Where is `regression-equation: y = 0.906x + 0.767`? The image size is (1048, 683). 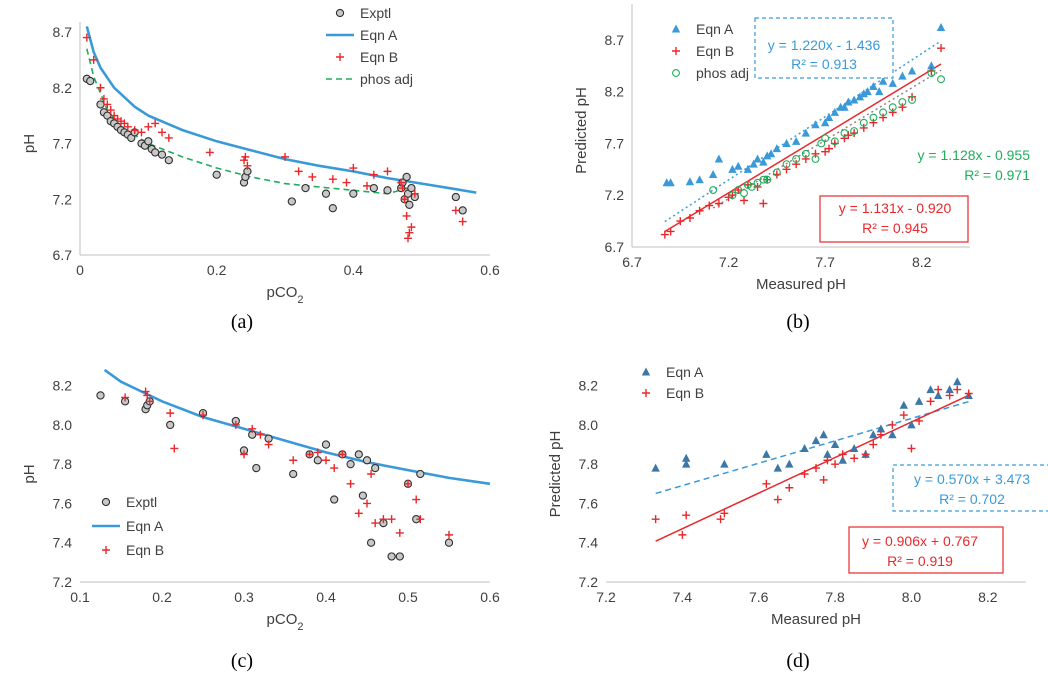
regression-equation: y = 0.906x + 0.767 is located at coordinates (920, 541).